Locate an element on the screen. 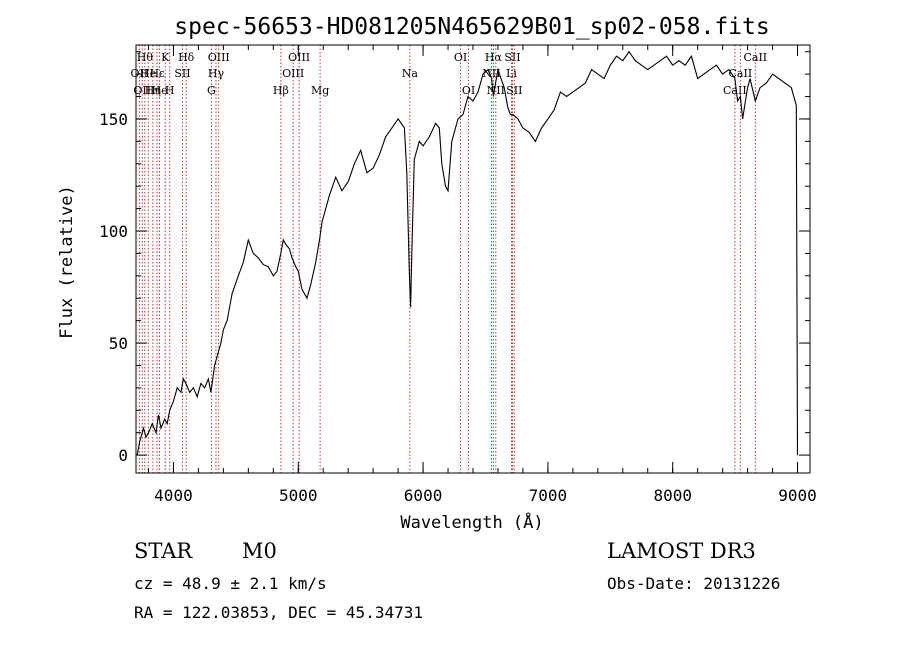 The height and width of the screenshot is (649, 900). x-tick-label: 4000 is located at coordinates (173, 495).